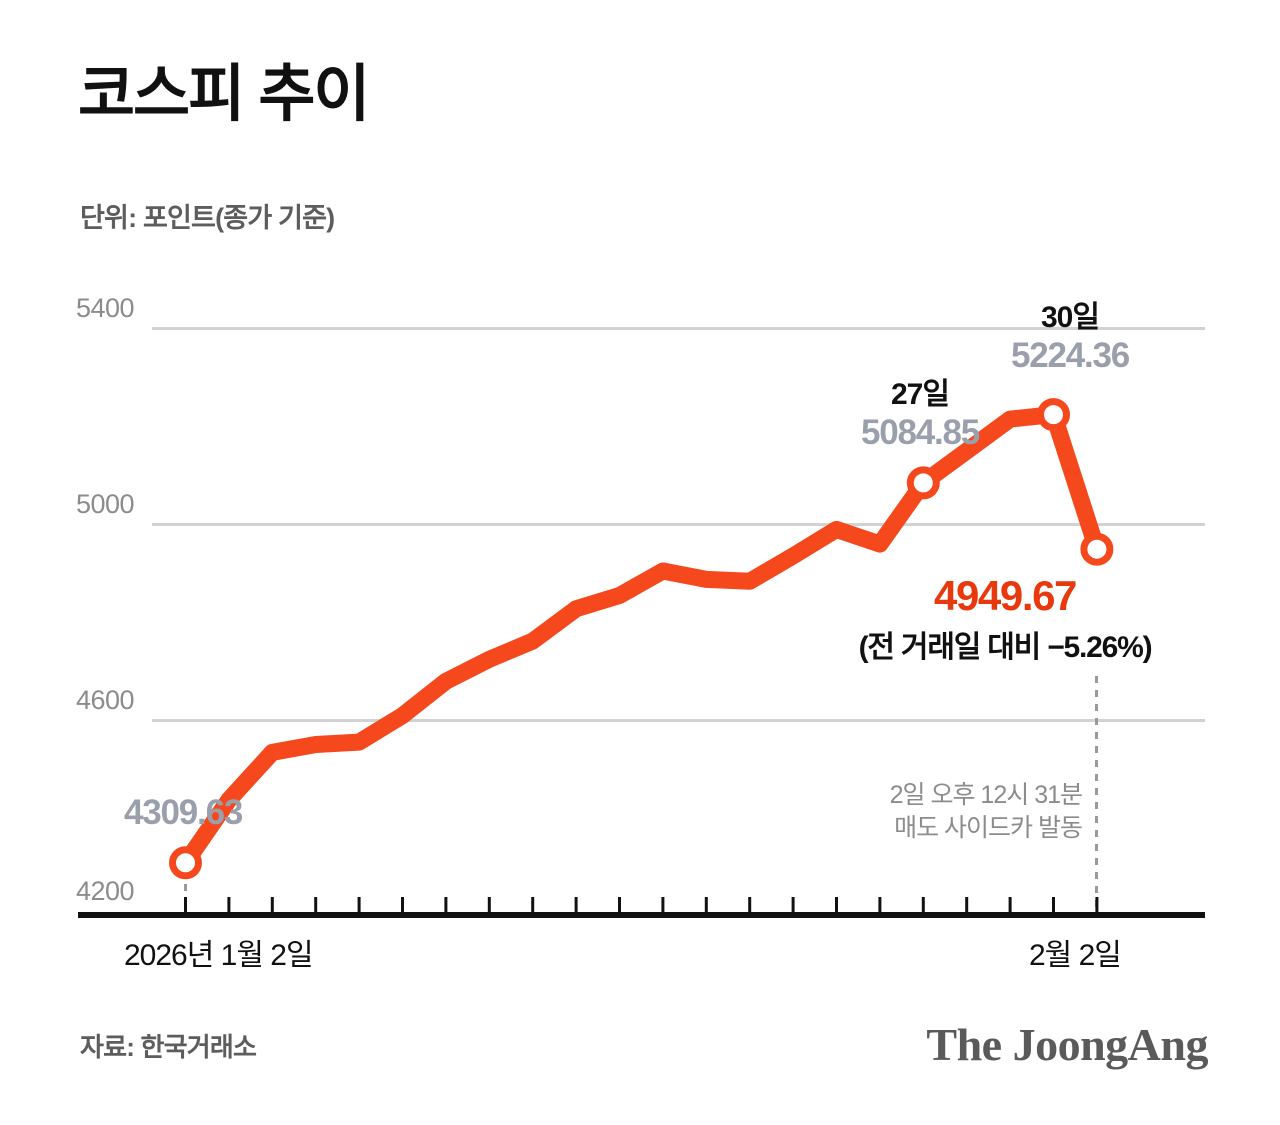 The width and height of the screenshot is (1280, 1125). I want to click on chart-unit-subtitle: 단위: 포인트(종가 기준), so click(207, 218).